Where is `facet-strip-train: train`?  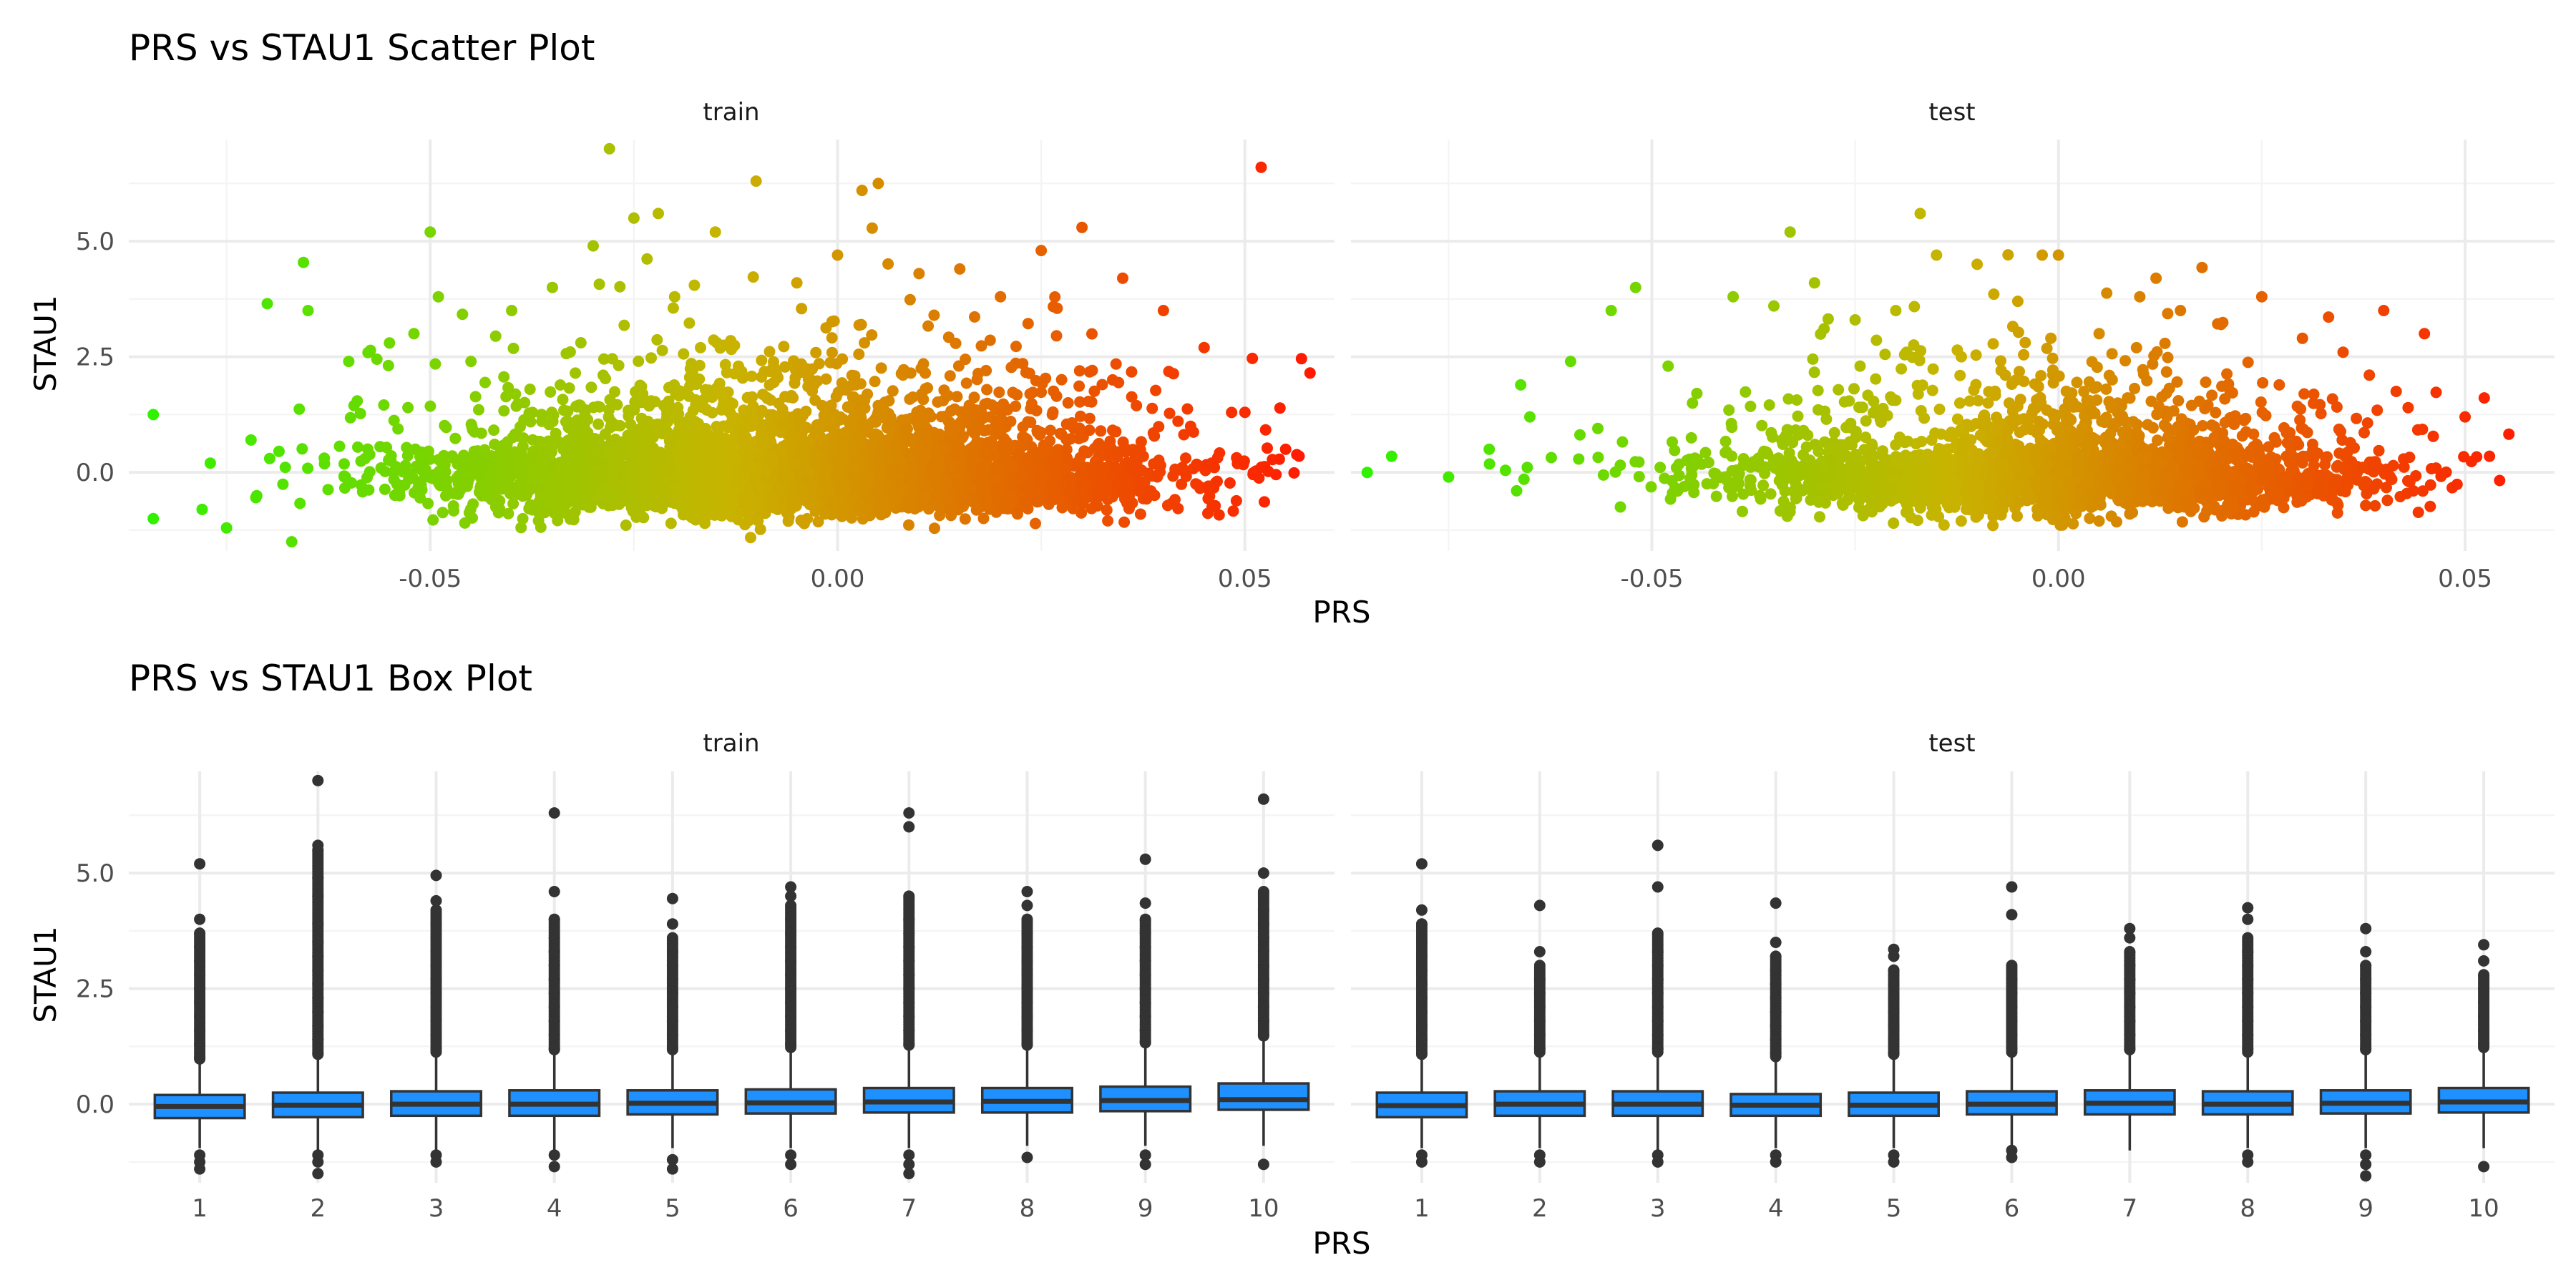 facet-strip-train: train is located at coordinates (731, 112).